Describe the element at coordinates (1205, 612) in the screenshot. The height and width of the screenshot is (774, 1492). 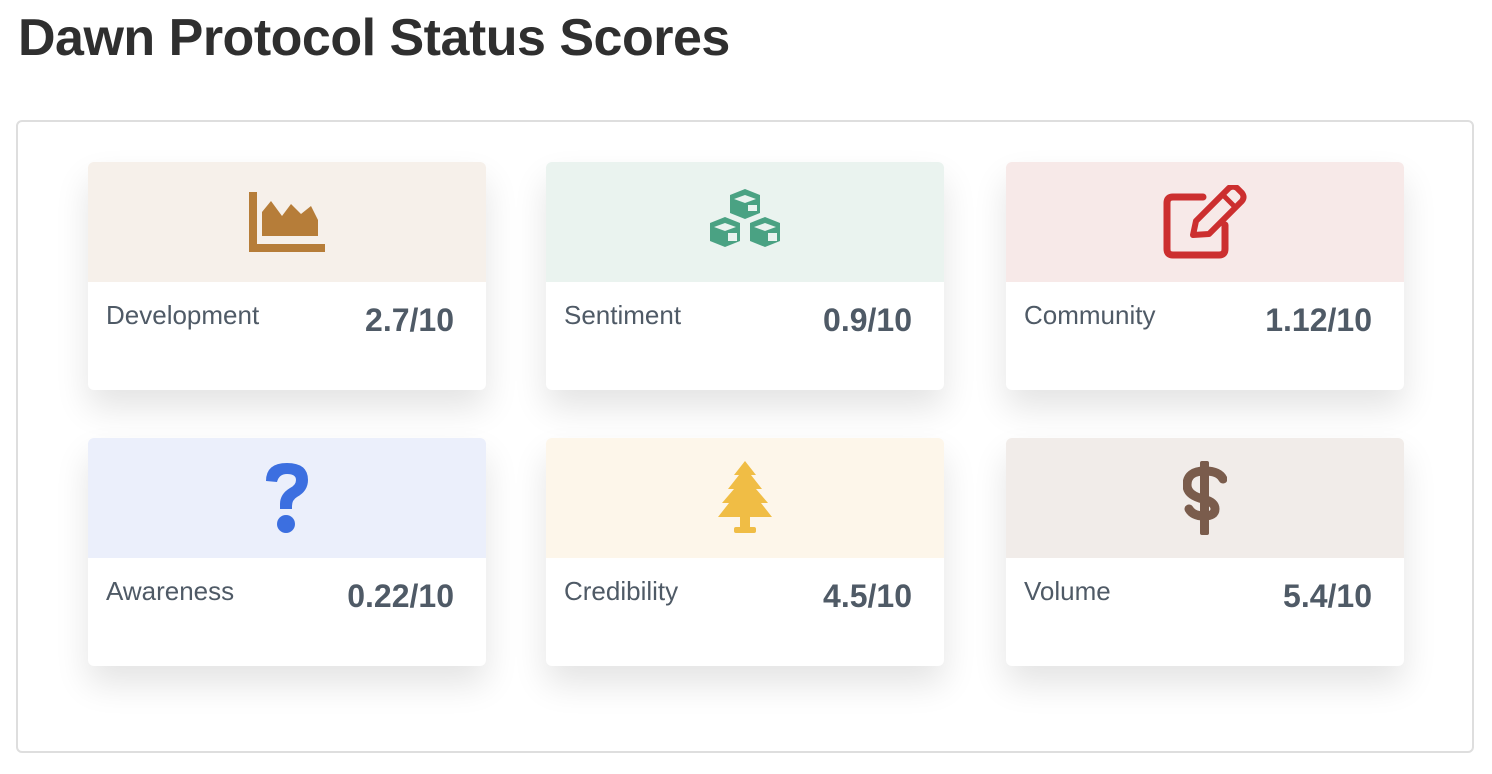
I see `card-body: Volume 5.4/10` at that location.